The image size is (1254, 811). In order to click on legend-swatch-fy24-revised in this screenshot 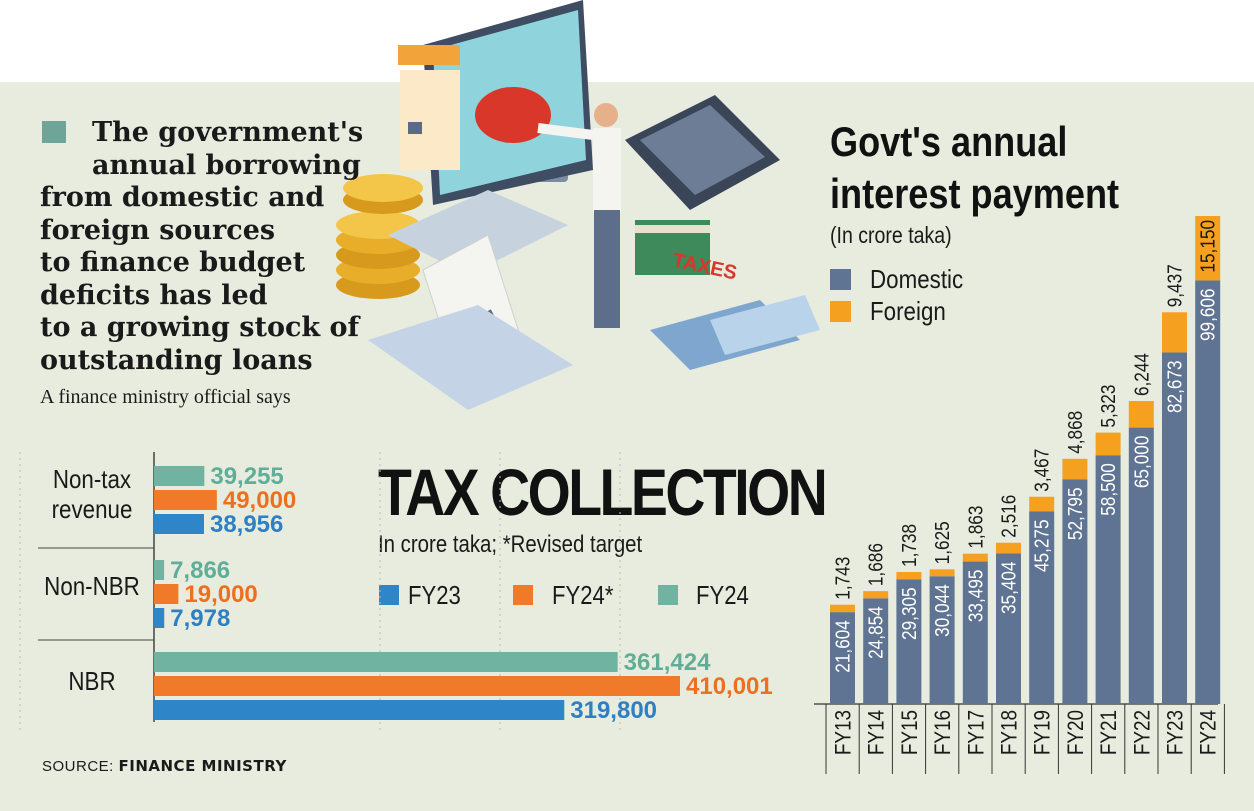, I will do `click(523, 595)`.